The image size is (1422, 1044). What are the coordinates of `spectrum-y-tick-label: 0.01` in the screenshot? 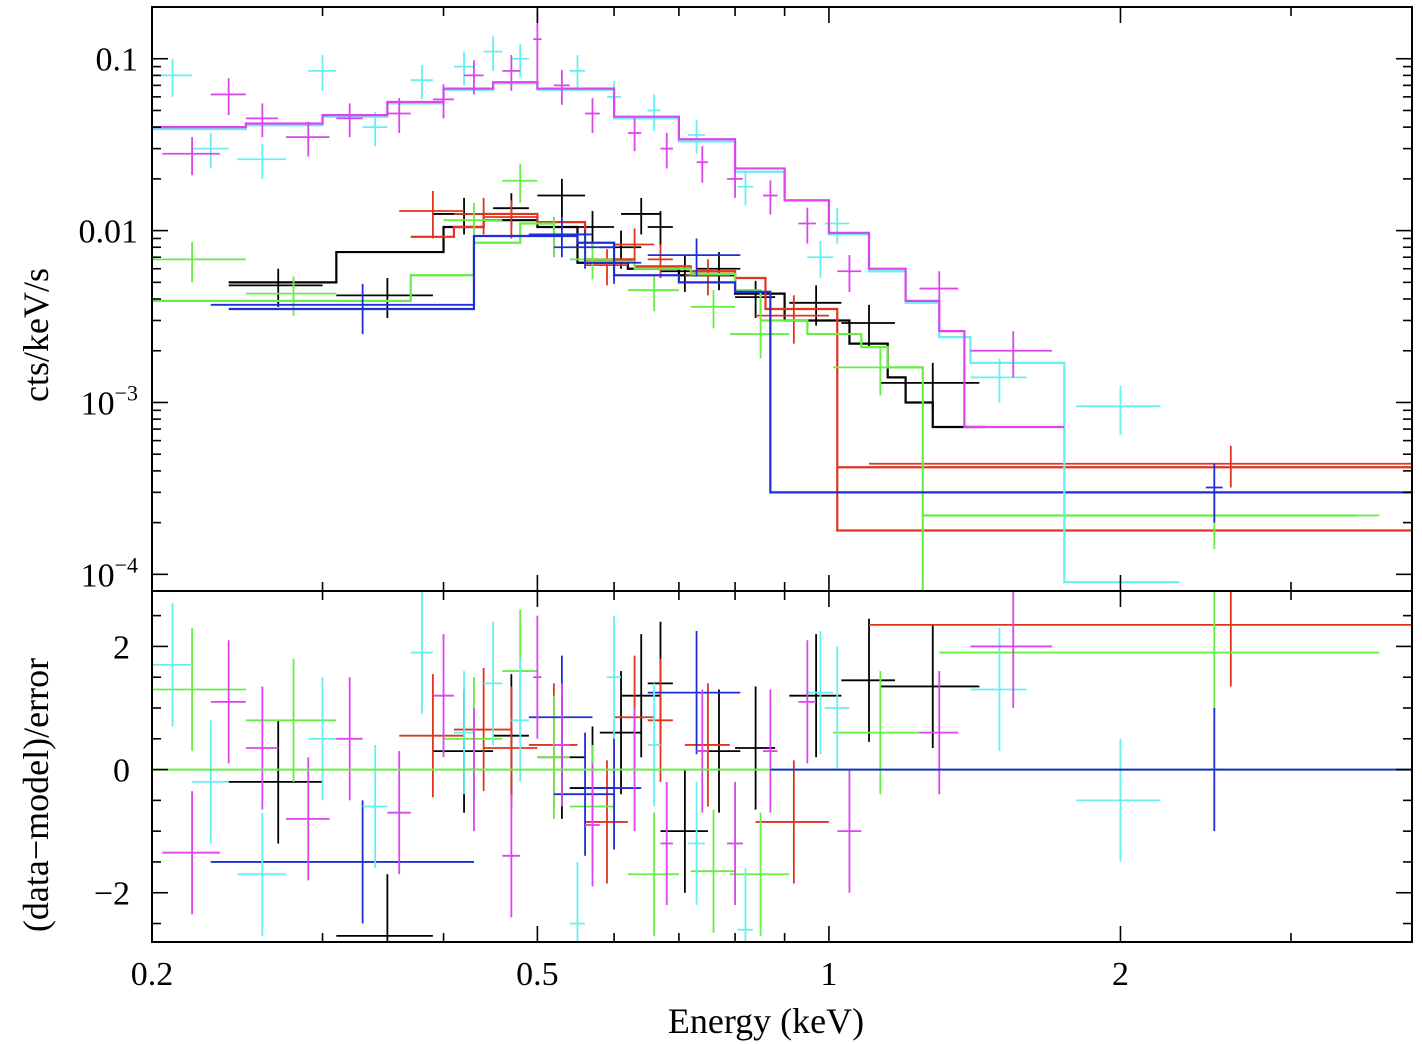 It's located at (109, 232).